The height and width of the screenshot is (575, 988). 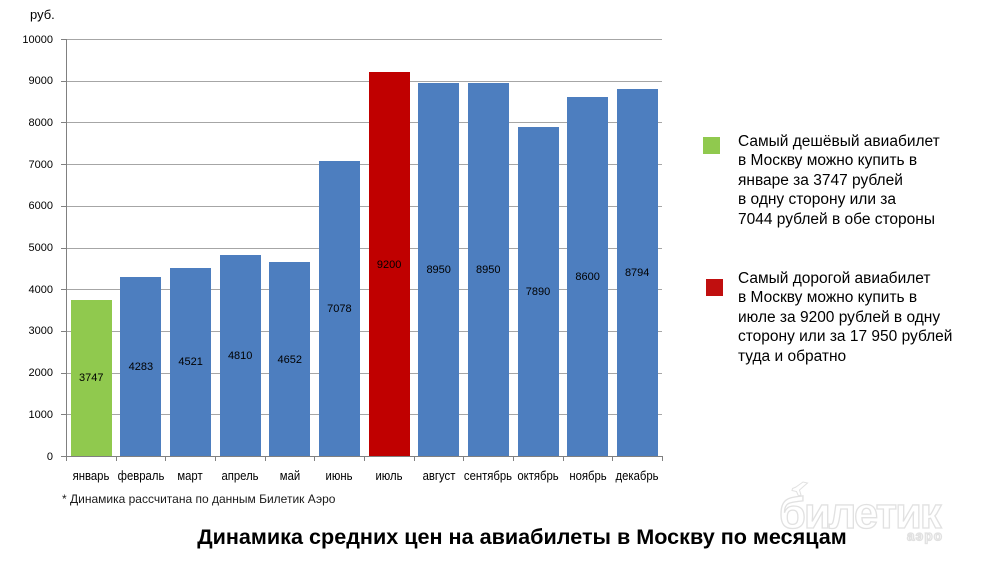 I want to click on svg-text: билетик, so click(x=860, y=514).